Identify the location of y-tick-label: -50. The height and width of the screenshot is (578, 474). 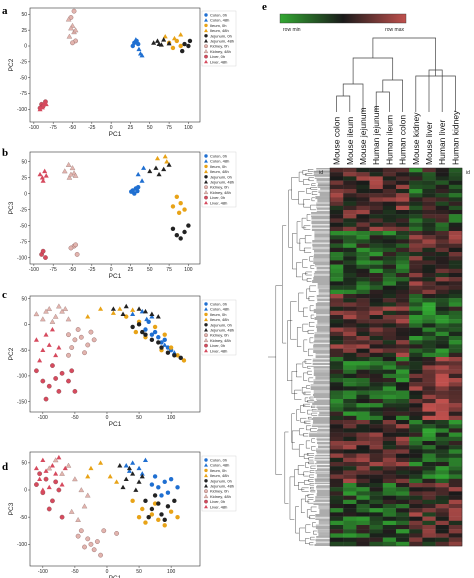
(23, 78).